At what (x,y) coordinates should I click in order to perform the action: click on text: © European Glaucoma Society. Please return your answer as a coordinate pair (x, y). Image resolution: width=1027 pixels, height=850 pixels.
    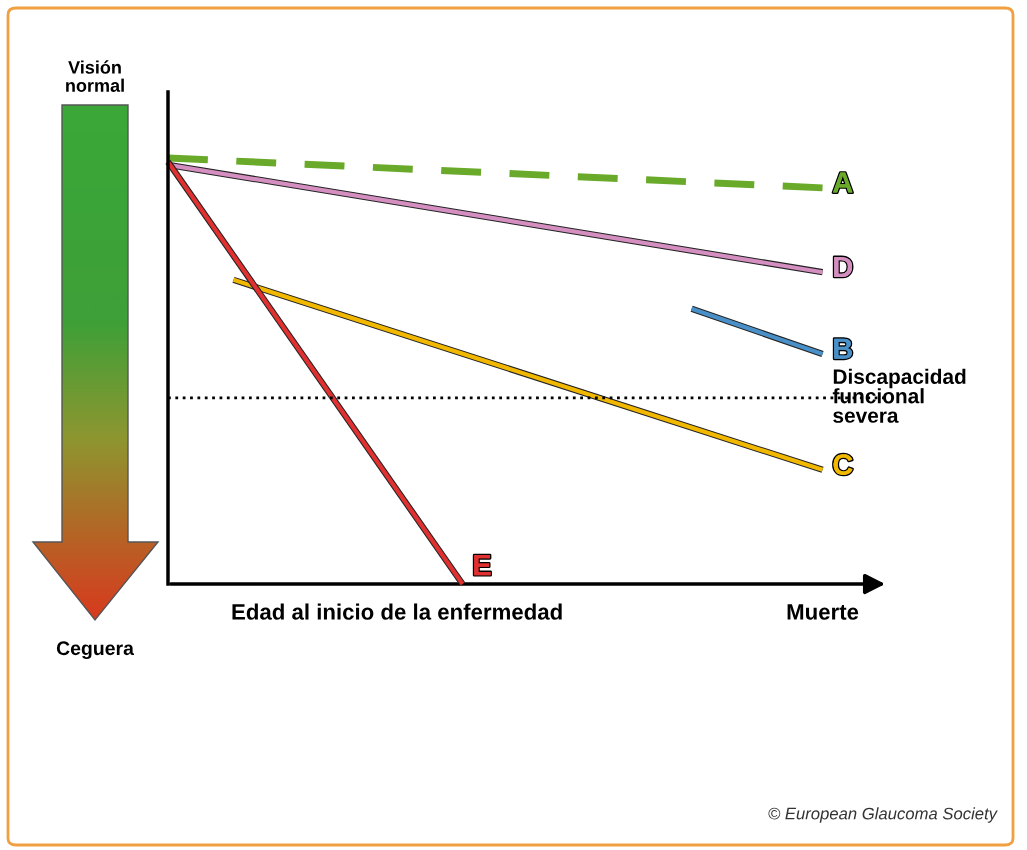
    Looking at the image, I should click on (883, 815).